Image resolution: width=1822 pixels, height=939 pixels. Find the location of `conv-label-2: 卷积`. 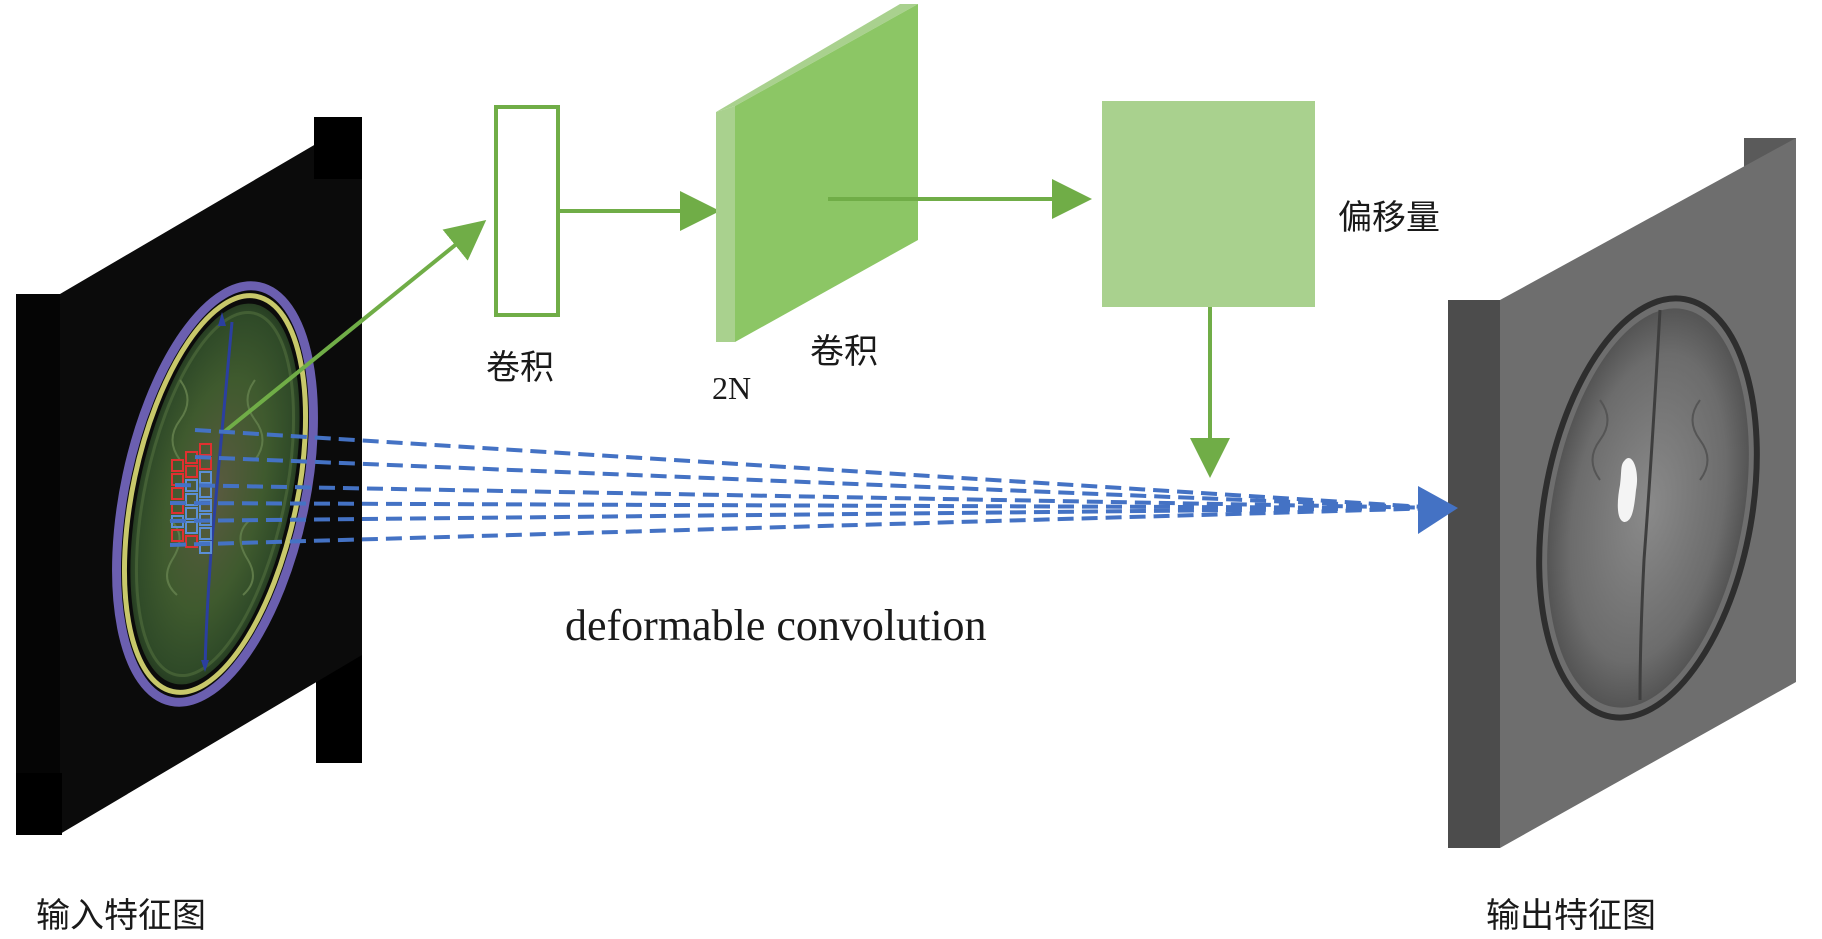

conv-label-2: 卷积 is located at coordinates (844, 352).